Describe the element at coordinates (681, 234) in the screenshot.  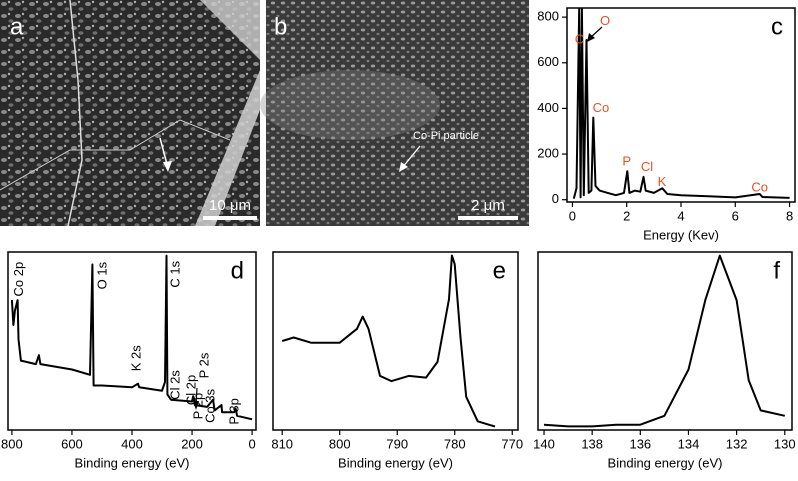
I see `x-axis-label: Energy (Kev)` at that location.